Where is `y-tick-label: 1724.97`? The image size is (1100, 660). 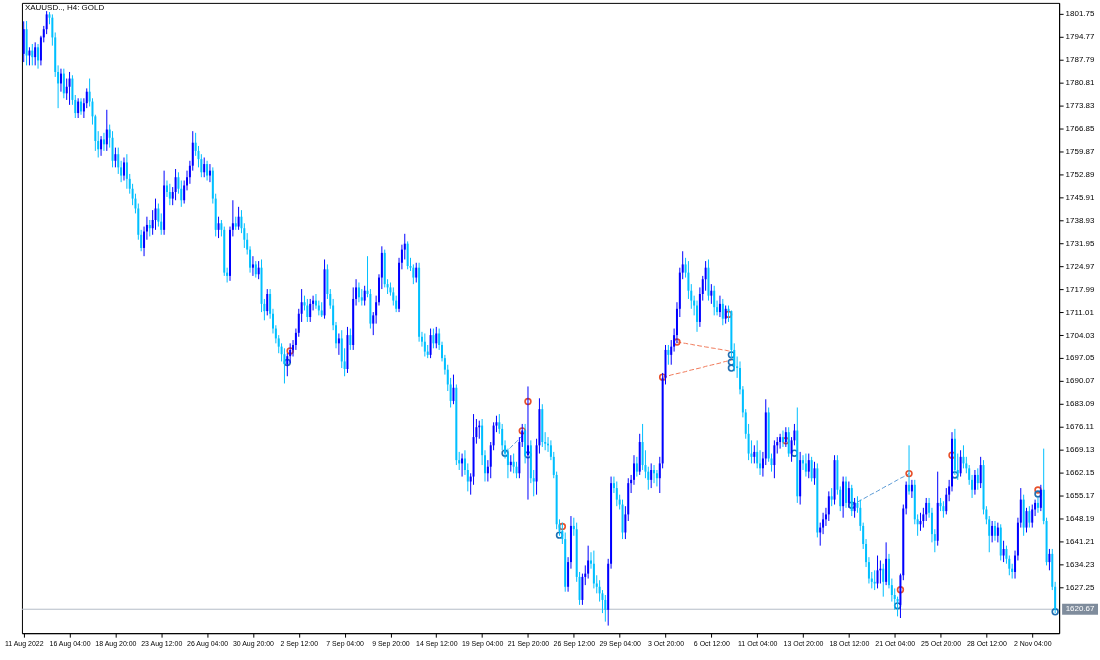
y-tick-label: 1724.97 is located at coordinates (1080, 266).